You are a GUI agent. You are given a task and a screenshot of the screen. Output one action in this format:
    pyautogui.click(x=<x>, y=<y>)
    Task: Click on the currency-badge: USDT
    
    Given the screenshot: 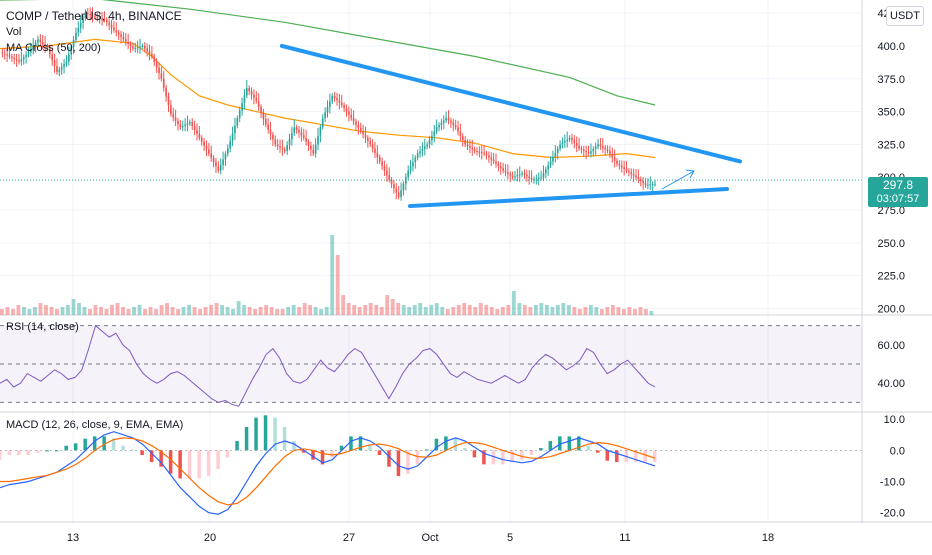 What is the action you would take?
    pyautogui.click(x=905, y=16)
    